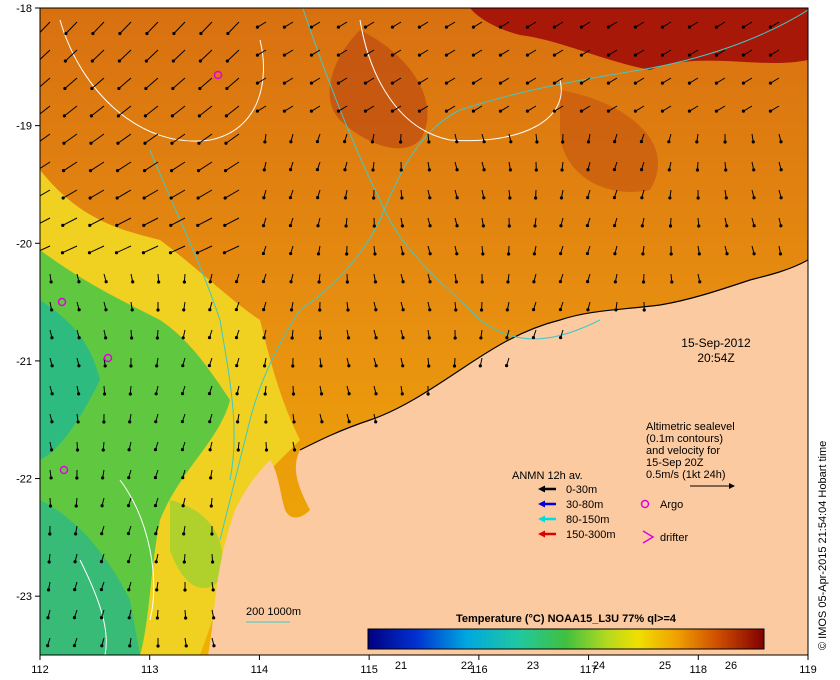  Describe the element at coordinates (716, 343) in the screenshot. I see `map-date: 15-Sep-2012` at that location.